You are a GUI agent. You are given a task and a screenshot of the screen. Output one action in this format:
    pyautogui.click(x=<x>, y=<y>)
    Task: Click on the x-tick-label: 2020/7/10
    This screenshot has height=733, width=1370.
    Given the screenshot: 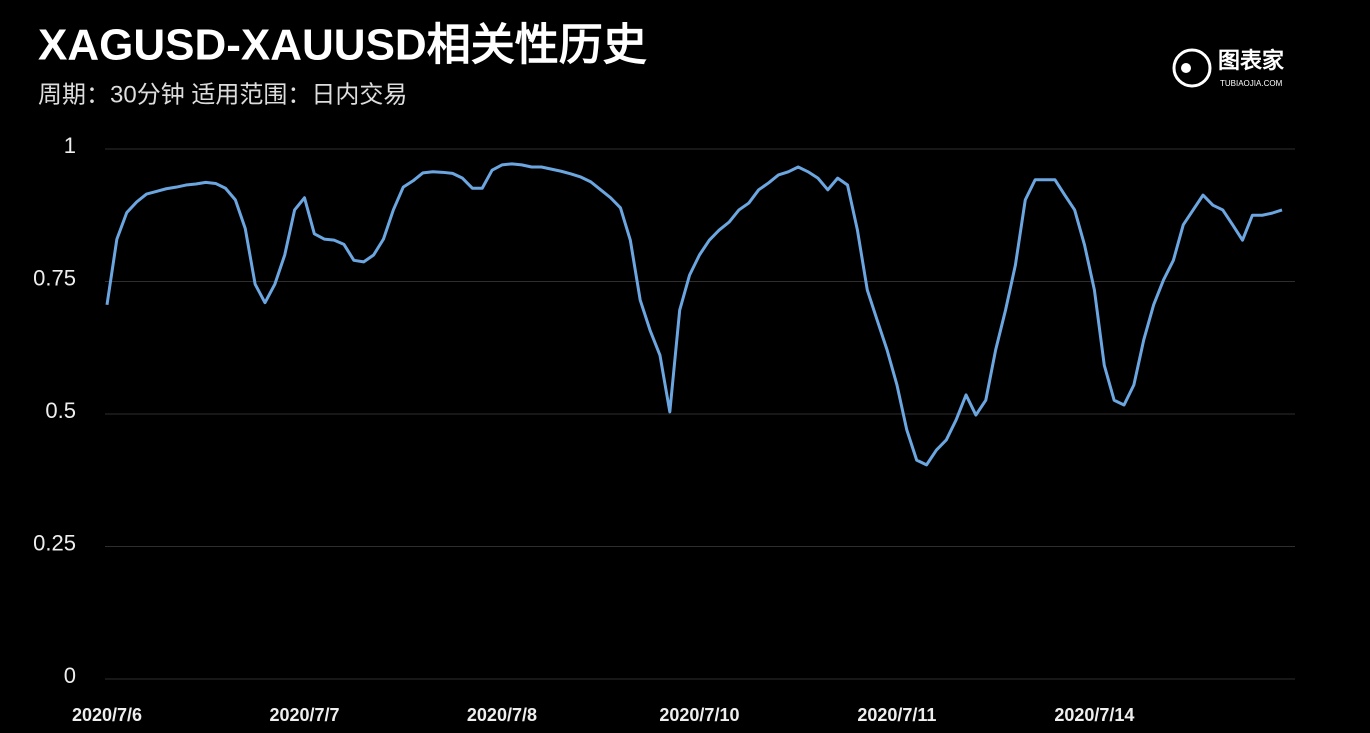 What is the action you would take?
    pyautogui.click(x=699, y=715)
    